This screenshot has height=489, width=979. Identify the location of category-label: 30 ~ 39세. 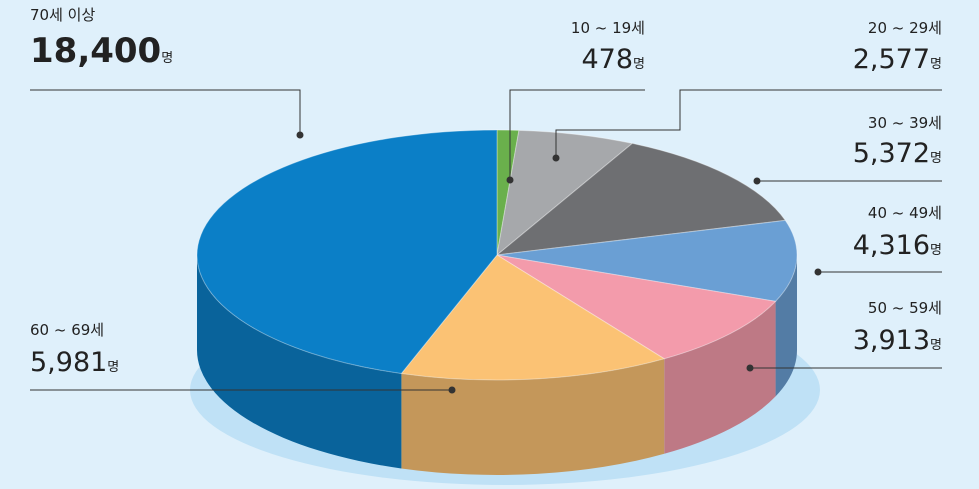
(905, 123).